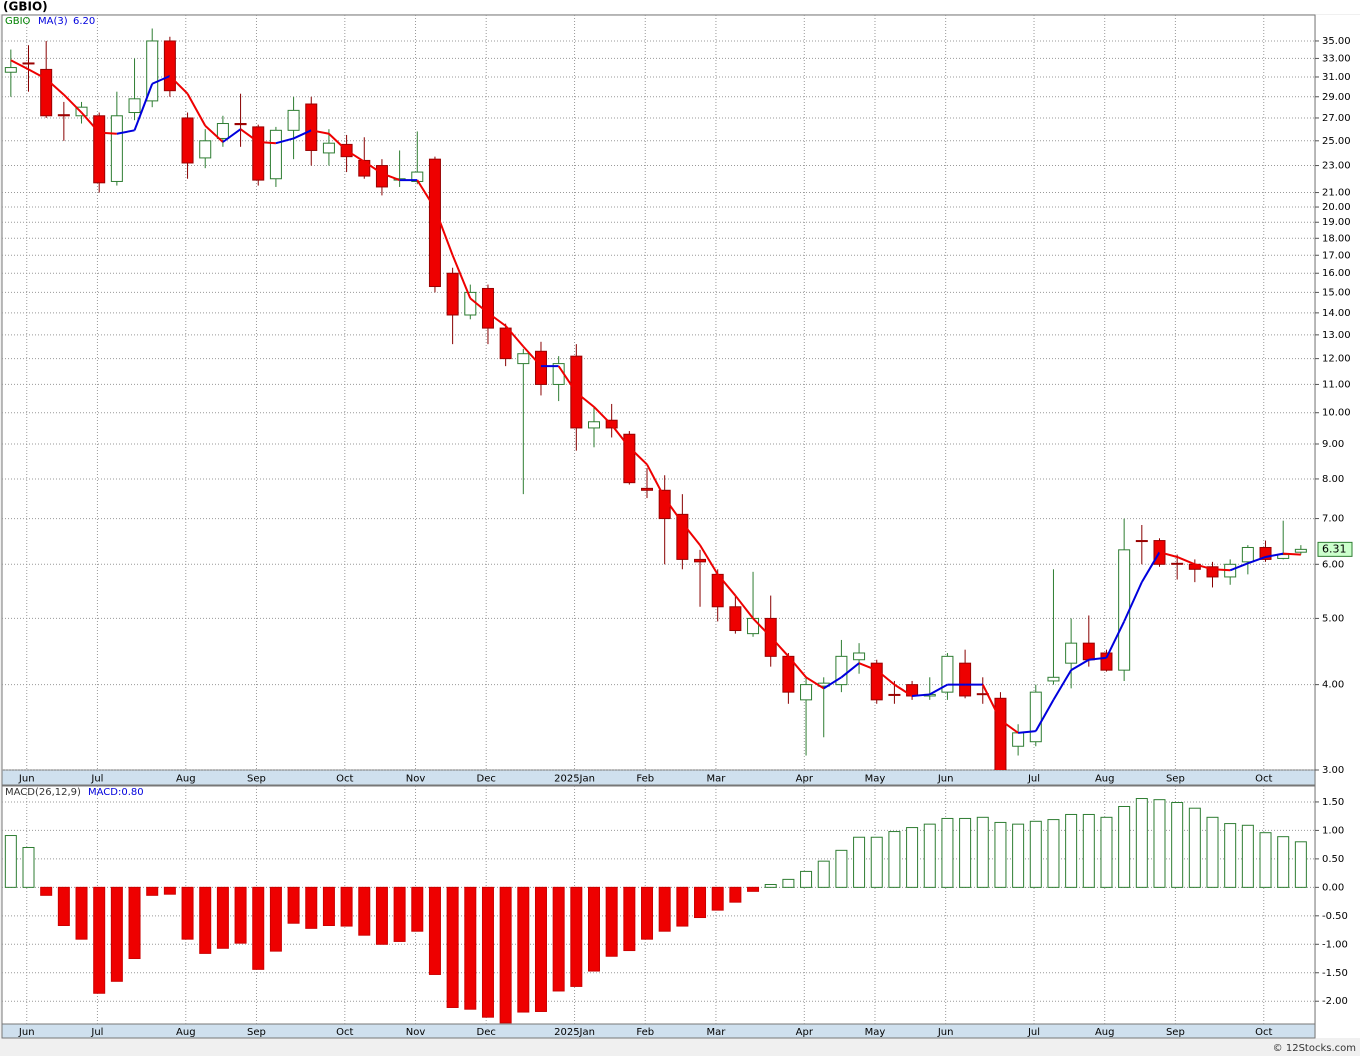 The image size is (1360, 1060). Describe the element at coordinates (116, 792) in the screenshot. I see `legend-value: MACD:0.80` at that location.